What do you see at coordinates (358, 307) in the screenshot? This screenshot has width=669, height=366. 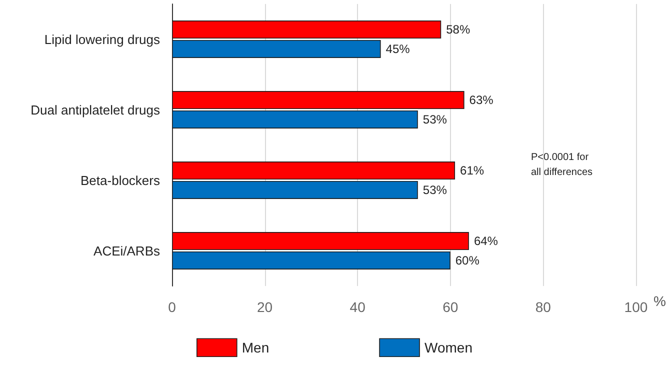 I see `x-tick-label: 40` at bounding box center [358, 307].